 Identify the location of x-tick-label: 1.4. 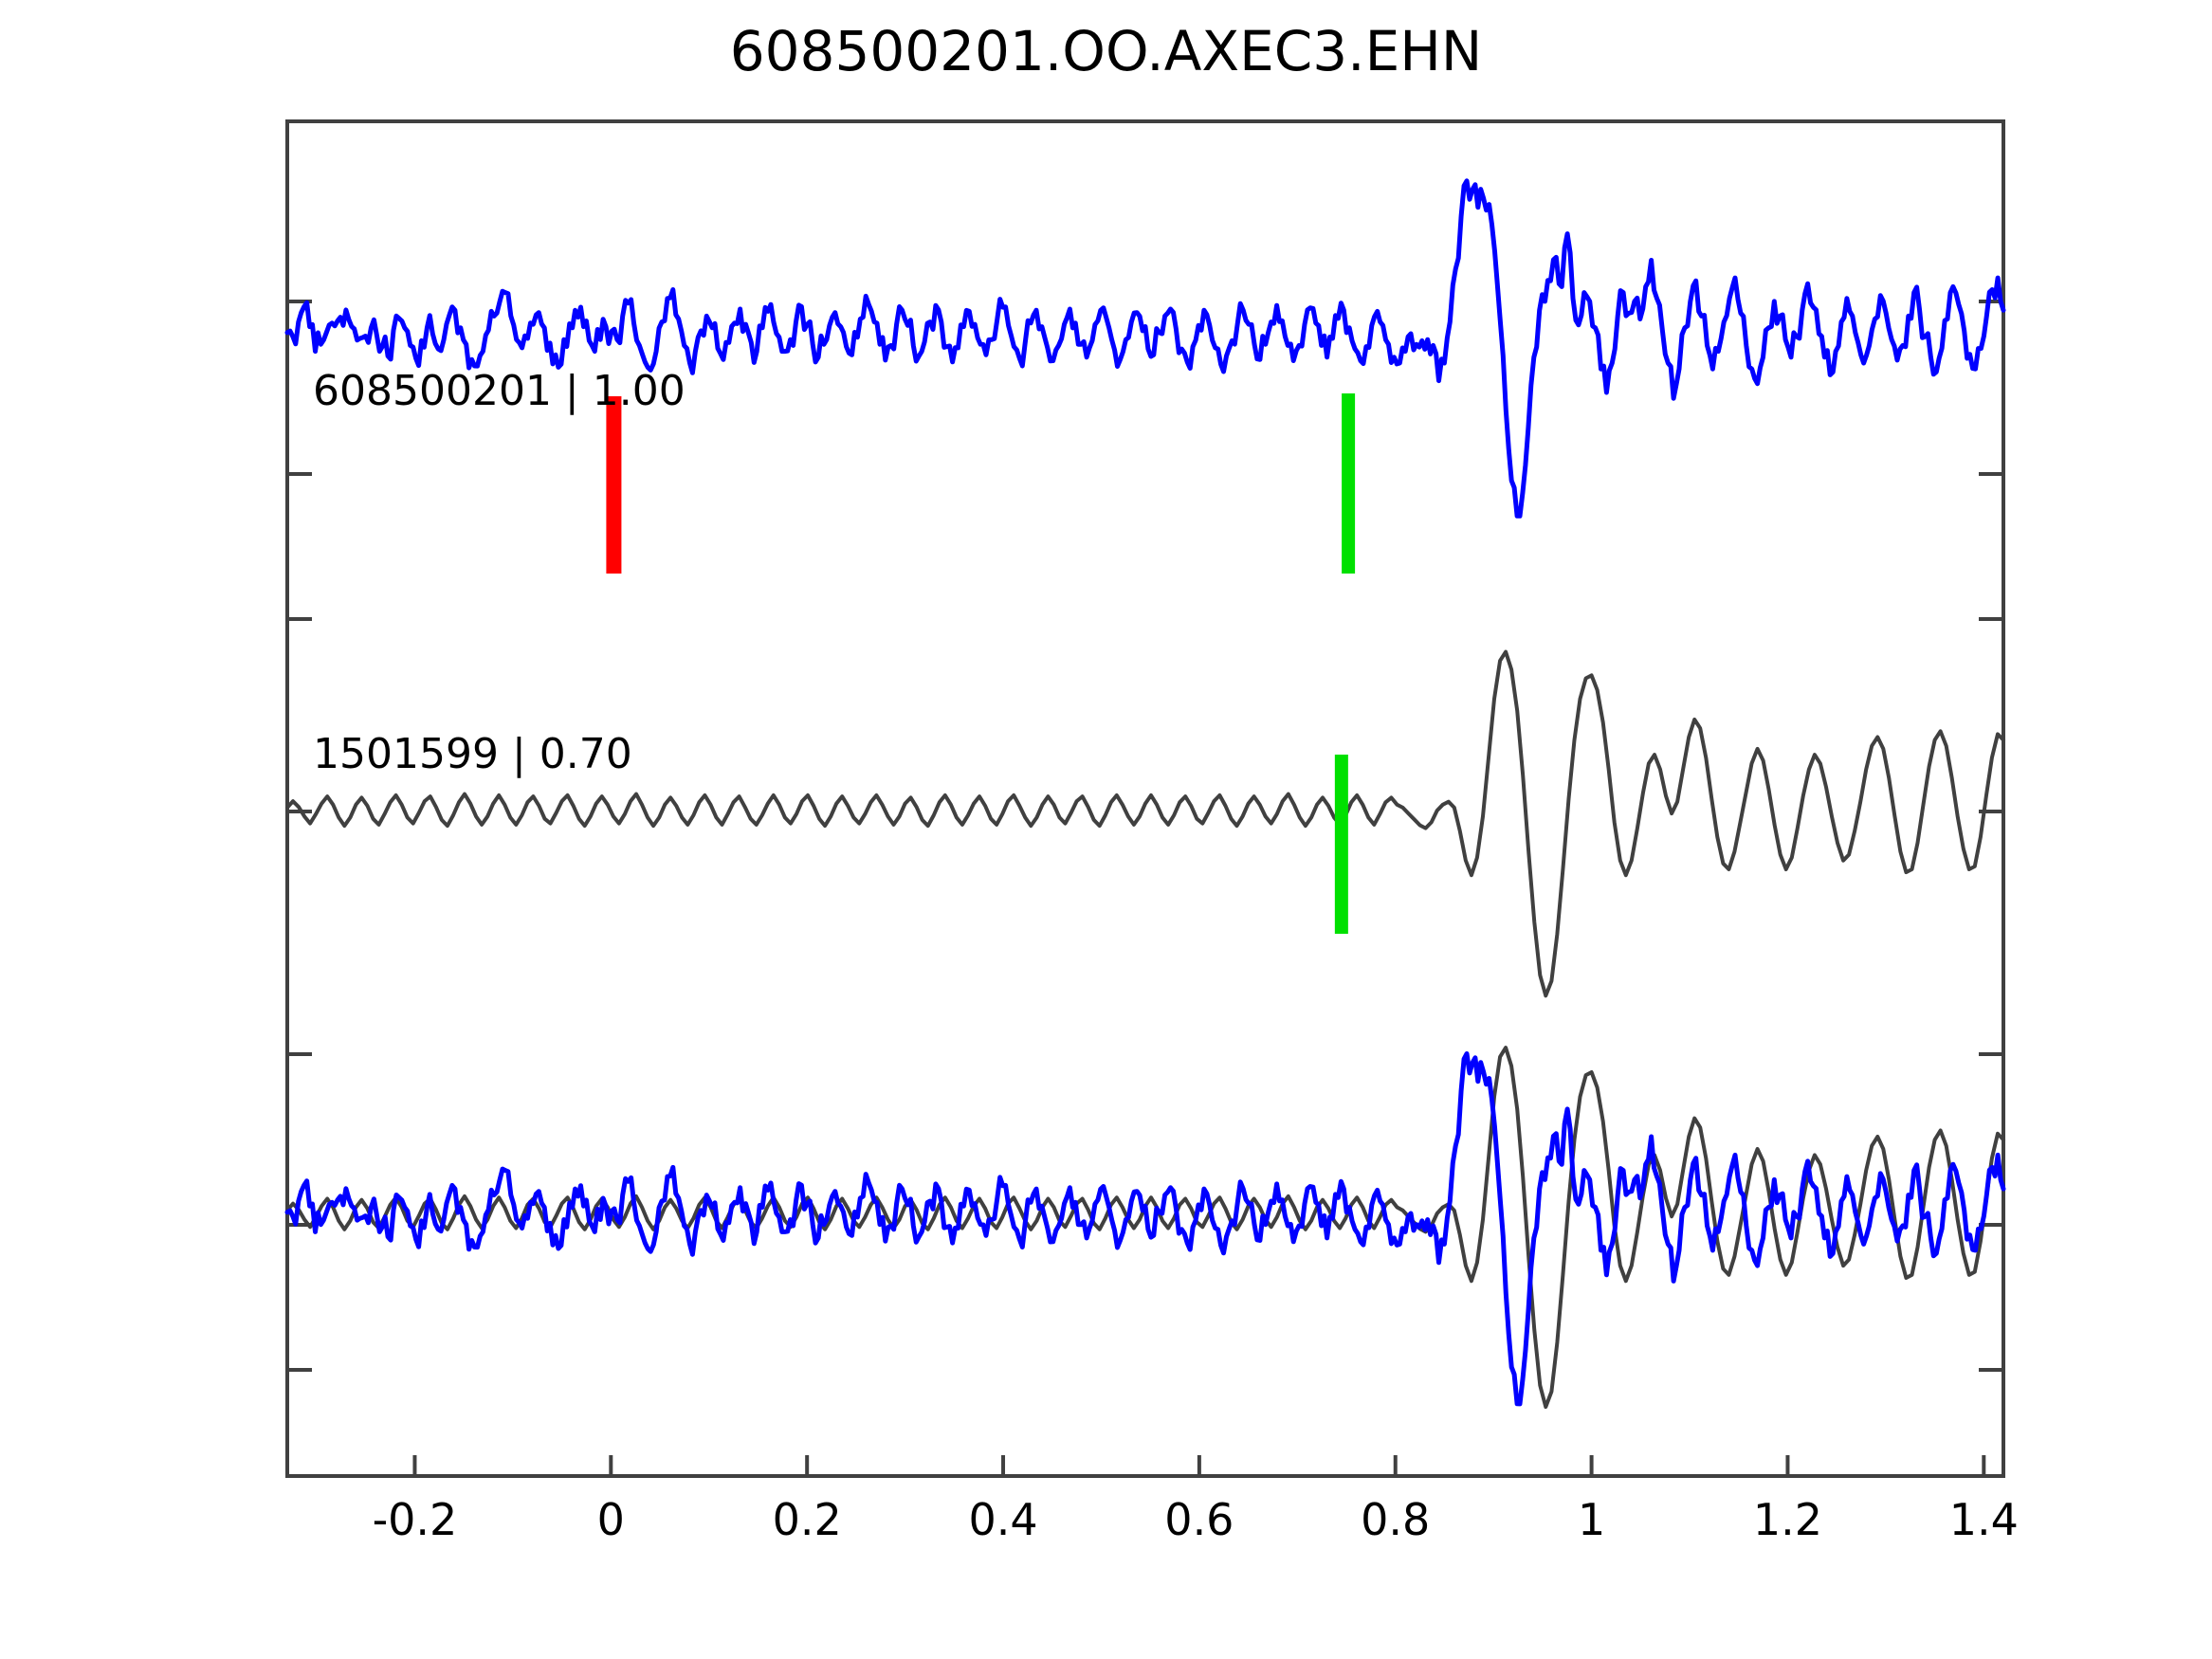
(1984, 1519).